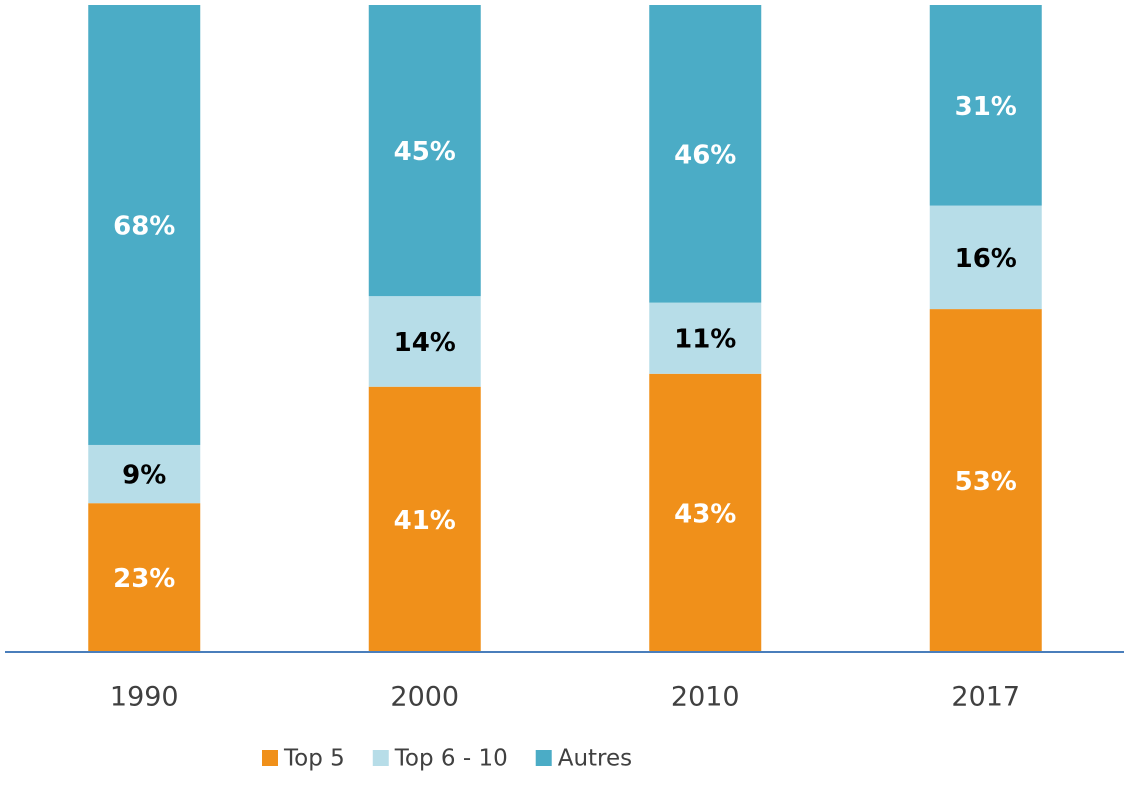 This screenshot has width=1124, height=803. I want to click on data-label: 41%, so click(425, 521).